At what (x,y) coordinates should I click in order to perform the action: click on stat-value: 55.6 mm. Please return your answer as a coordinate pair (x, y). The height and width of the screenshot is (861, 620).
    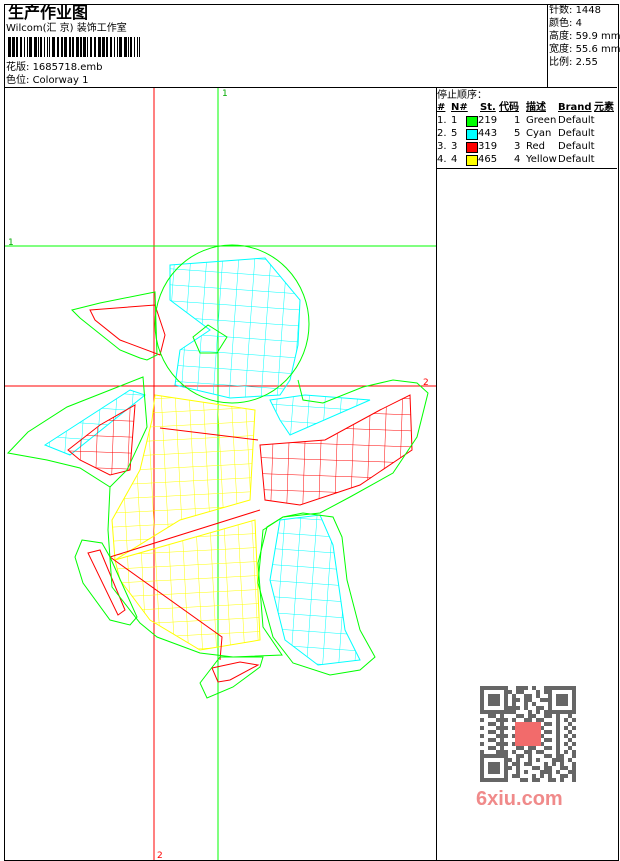
    Looking at the image, I should click on (597, 49).